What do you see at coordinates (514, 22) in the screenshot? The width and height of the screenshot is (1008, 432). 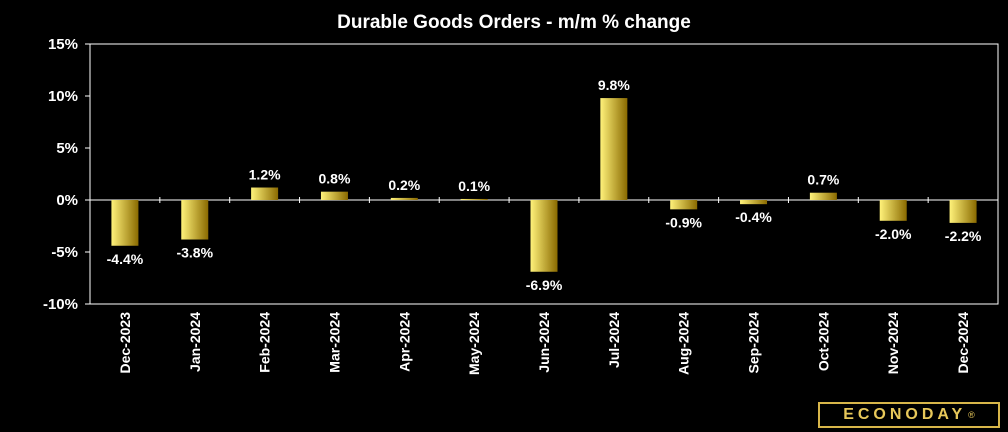 I see `chart-title: Durable Goods Orders - m/m % change` at bounding box center [514, 22].